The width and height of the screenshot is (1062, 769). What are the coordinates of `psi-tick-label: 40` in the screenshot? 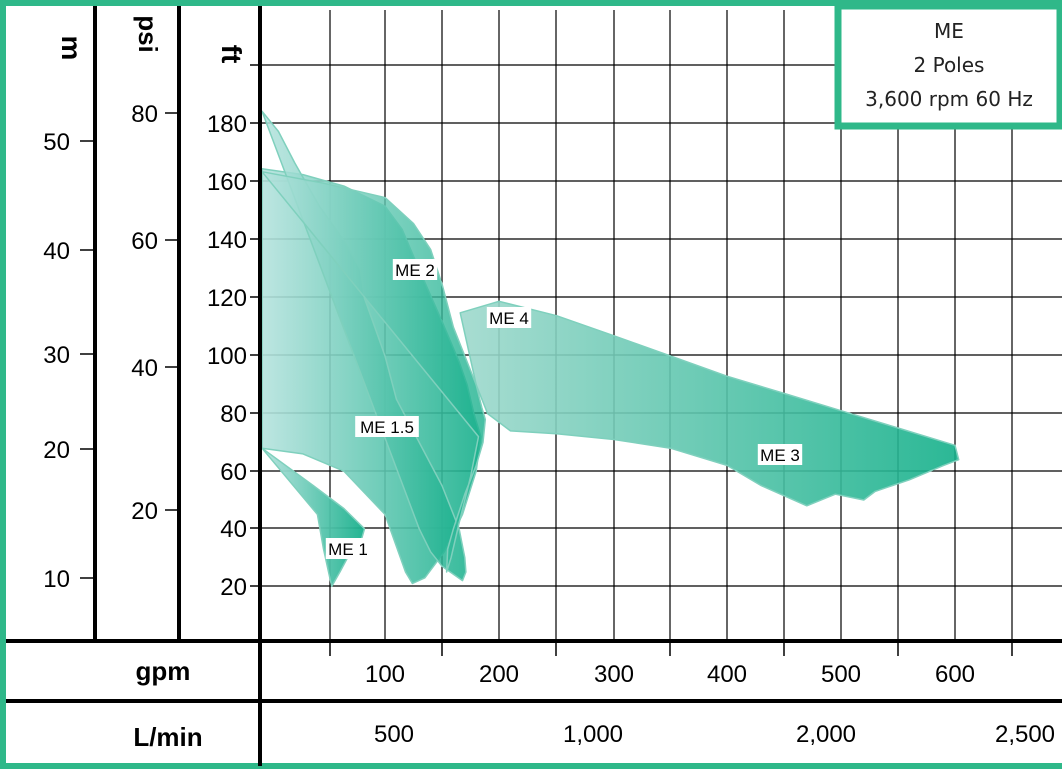 It's located at (144, 368).